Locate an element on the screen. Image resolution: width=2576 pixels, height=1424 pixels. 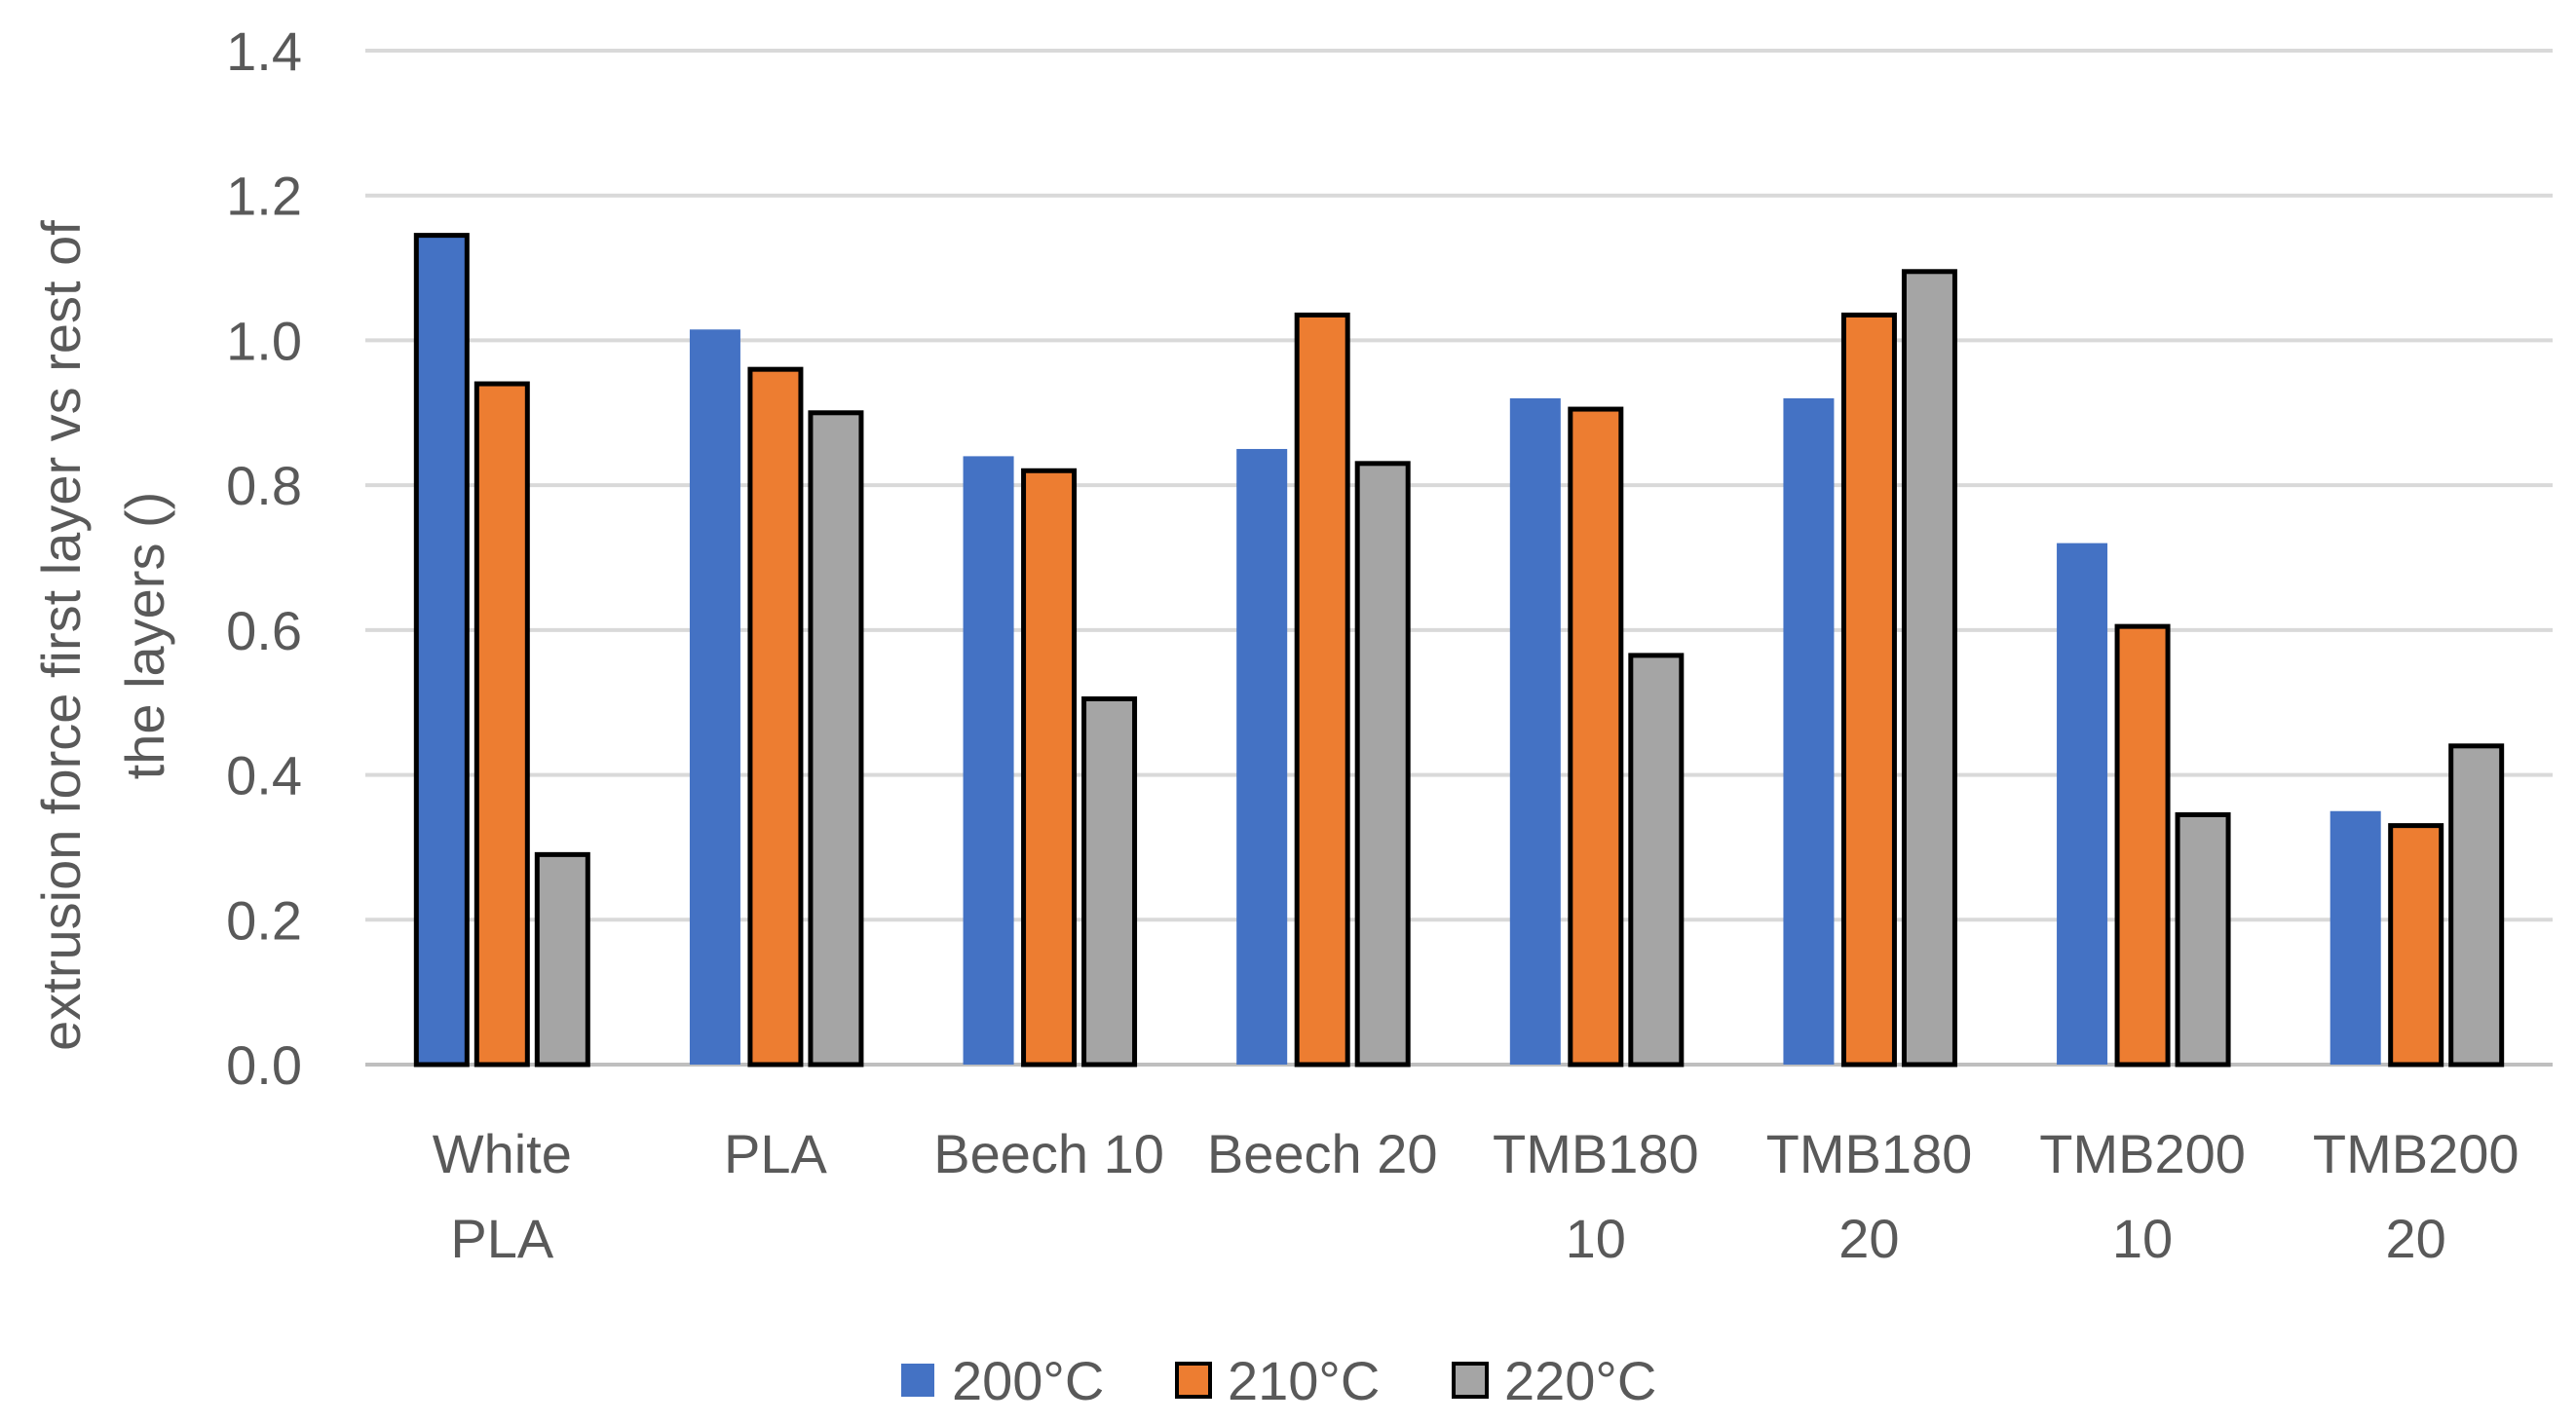
x-category-label: Beech 10 is located at coordinates (1048, 1153).